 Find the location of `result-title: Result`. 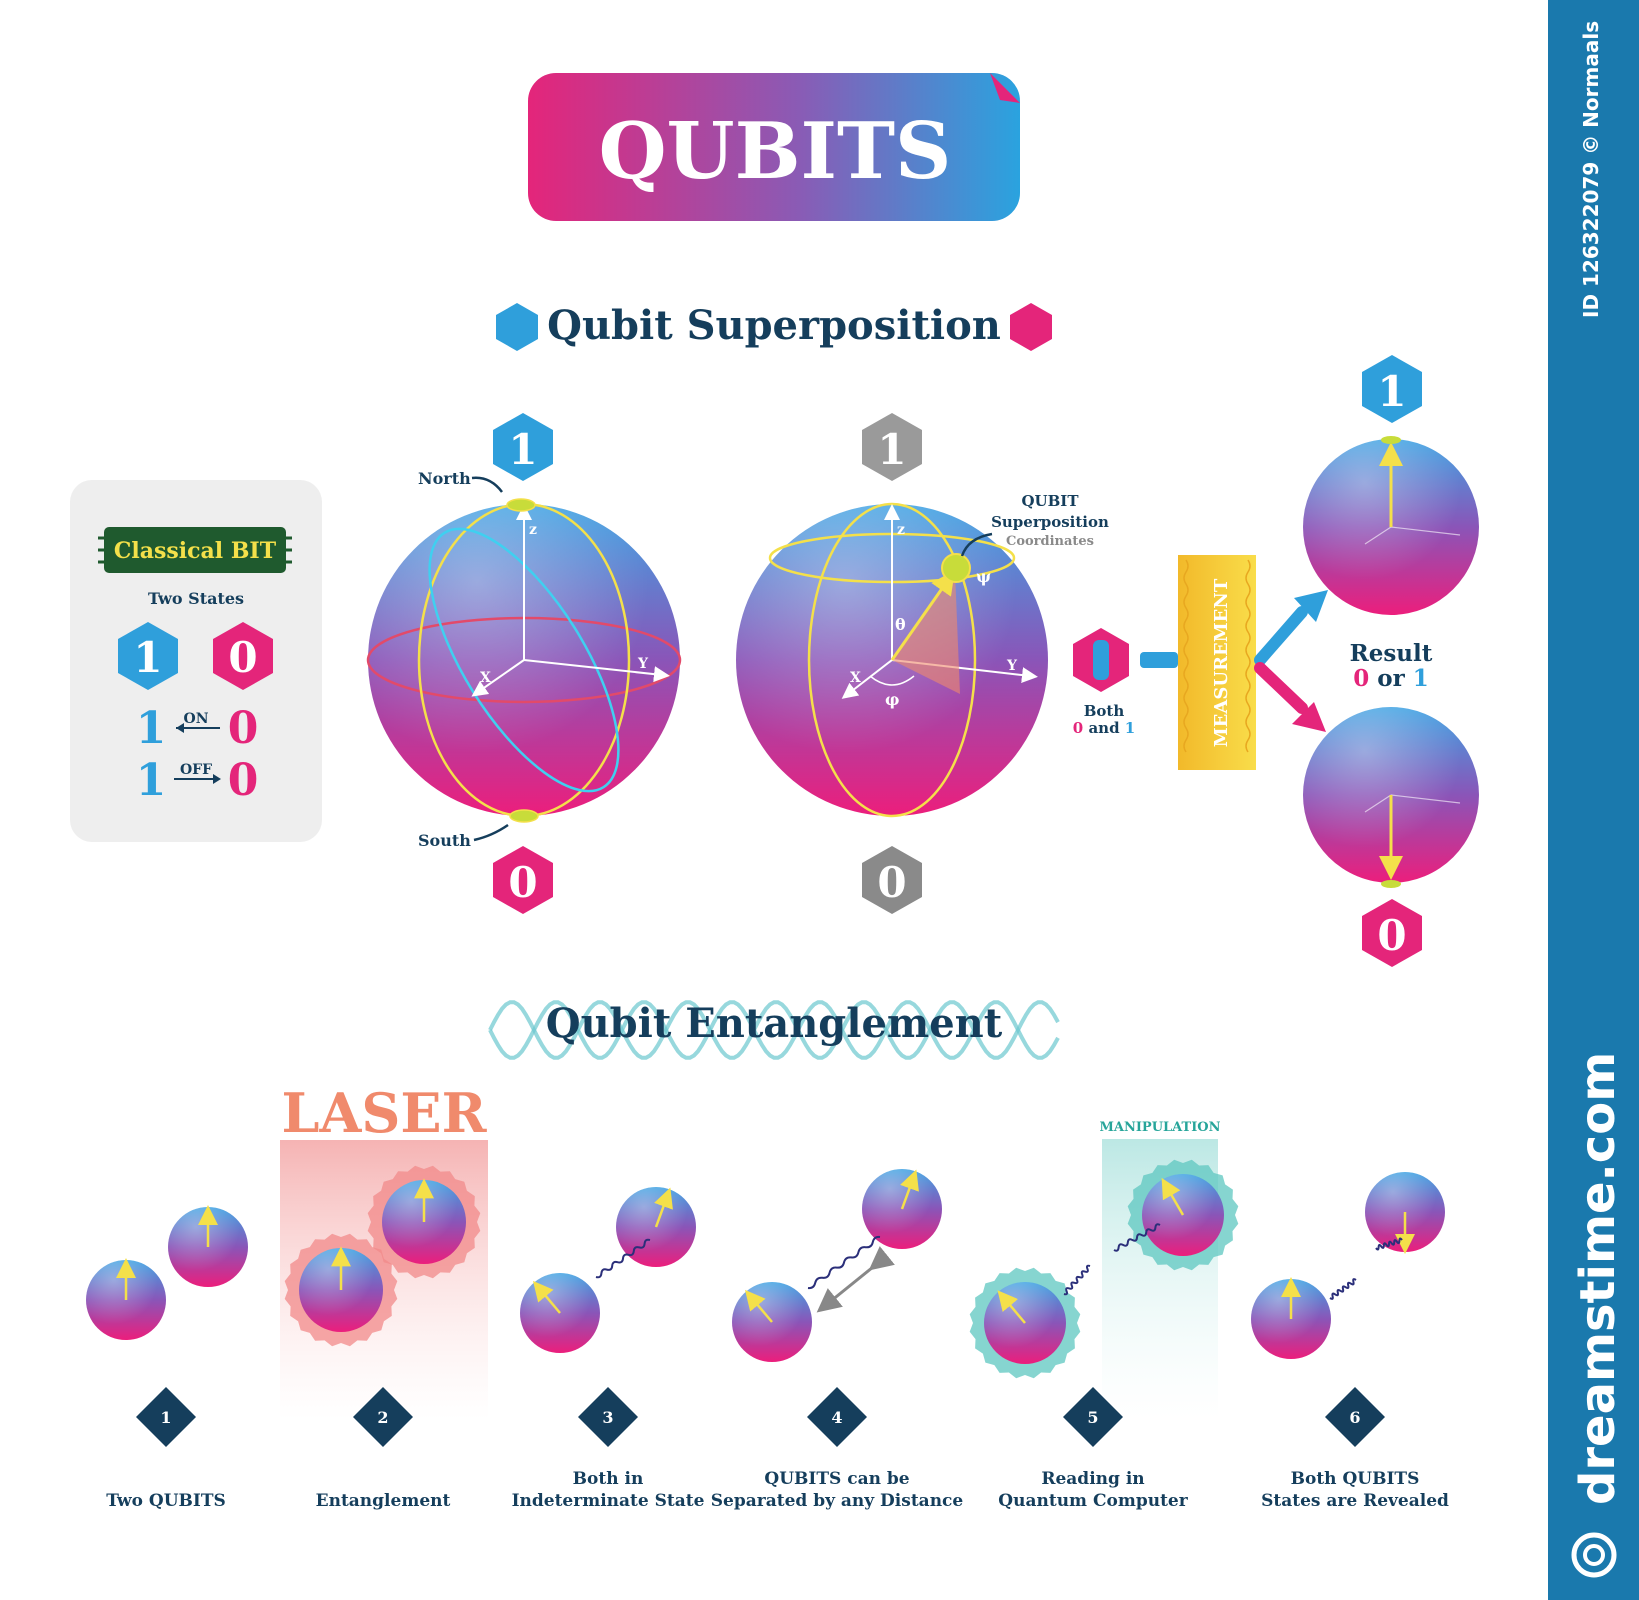

result-title: Result is located at coordinates (1391, 653).